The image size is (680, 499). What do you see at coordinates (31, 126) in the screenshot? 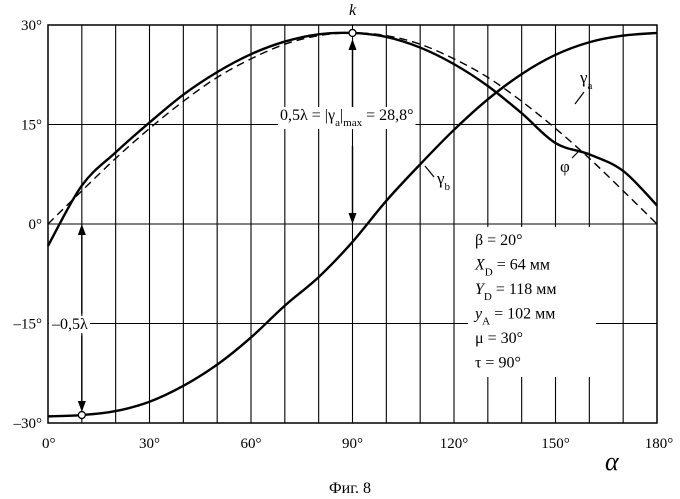
I see `y-tick-label: 15°` at bounding box center [31, 126].